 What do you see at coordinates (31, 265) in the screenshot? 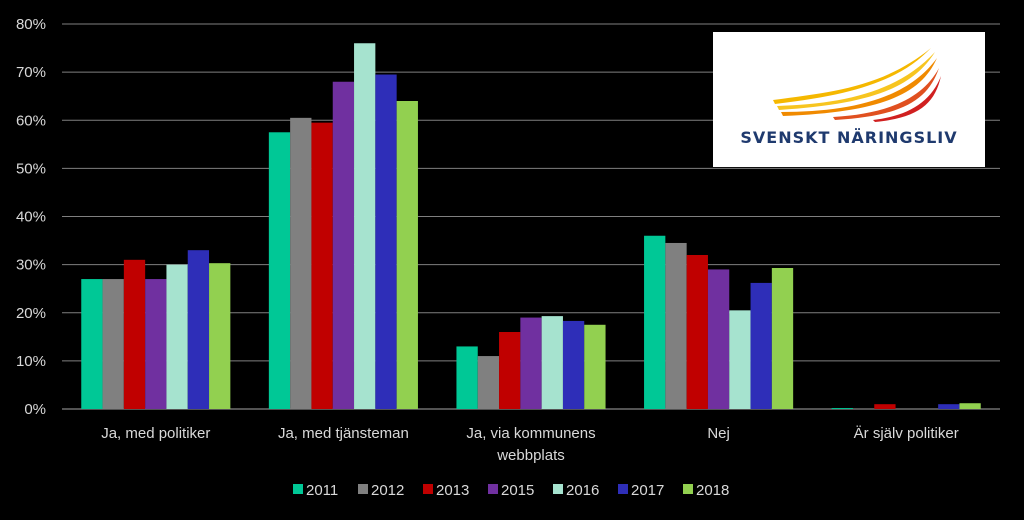
I see `y-tick-label: 30%` at bounding box center [31, 265].